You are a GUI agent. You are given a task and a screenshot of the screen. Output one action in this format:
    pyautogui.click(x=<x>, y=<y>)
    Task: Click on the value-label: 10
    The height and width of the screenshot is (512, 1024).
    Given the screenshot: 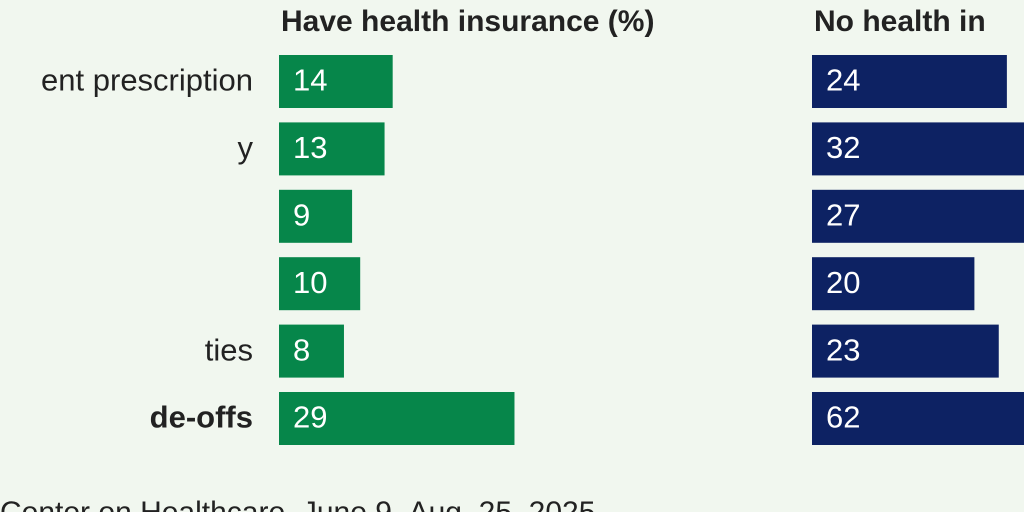 What is the action you would take?
    pyautogui.click(x=310, y=282)
    